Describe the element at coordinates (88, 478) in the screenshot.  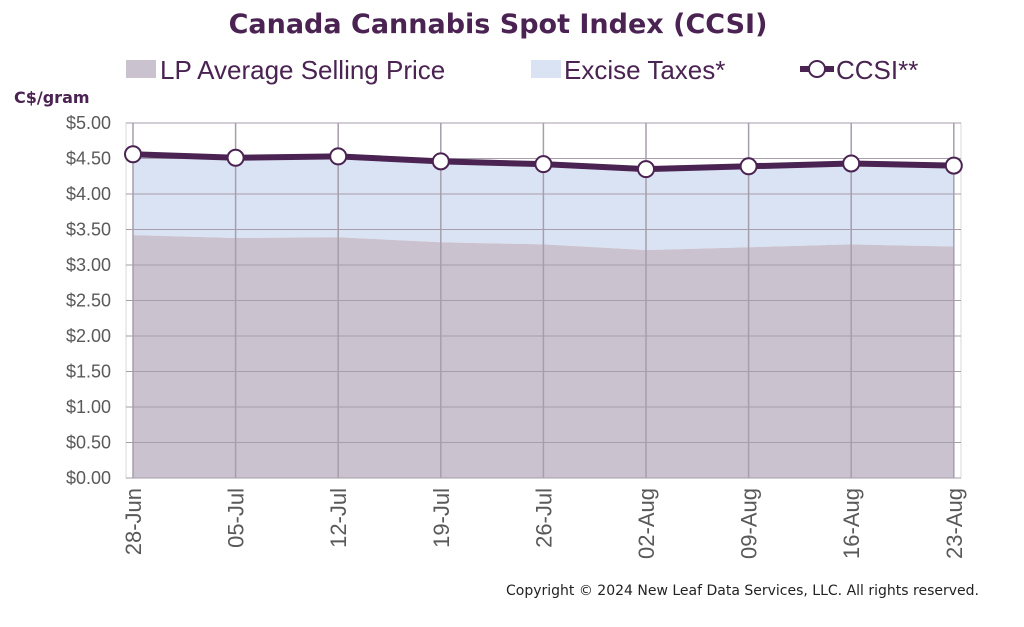
I see `y-tick-label: $0.00` at that location.